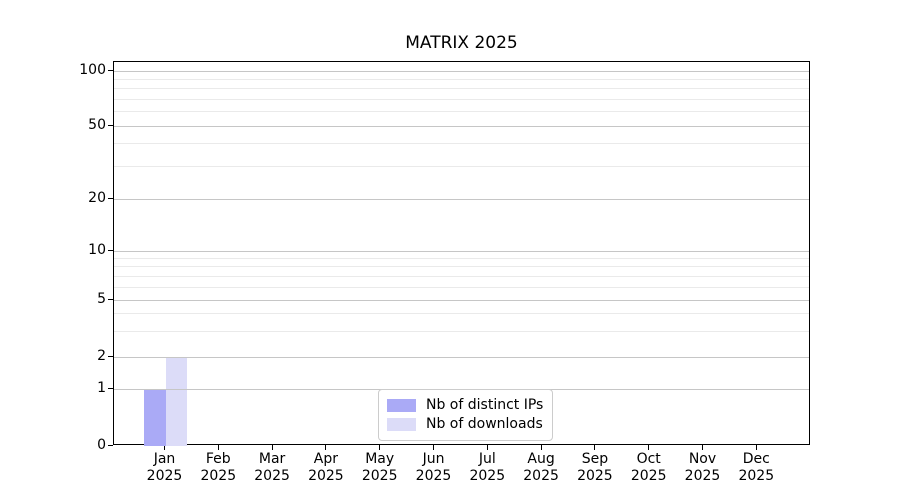 This screenshot has width=900, height=500. What do you see at coordinates (218, 459) in the screenshot?
I see `x-tick-month: Feb` at bounding box center [218, 459].